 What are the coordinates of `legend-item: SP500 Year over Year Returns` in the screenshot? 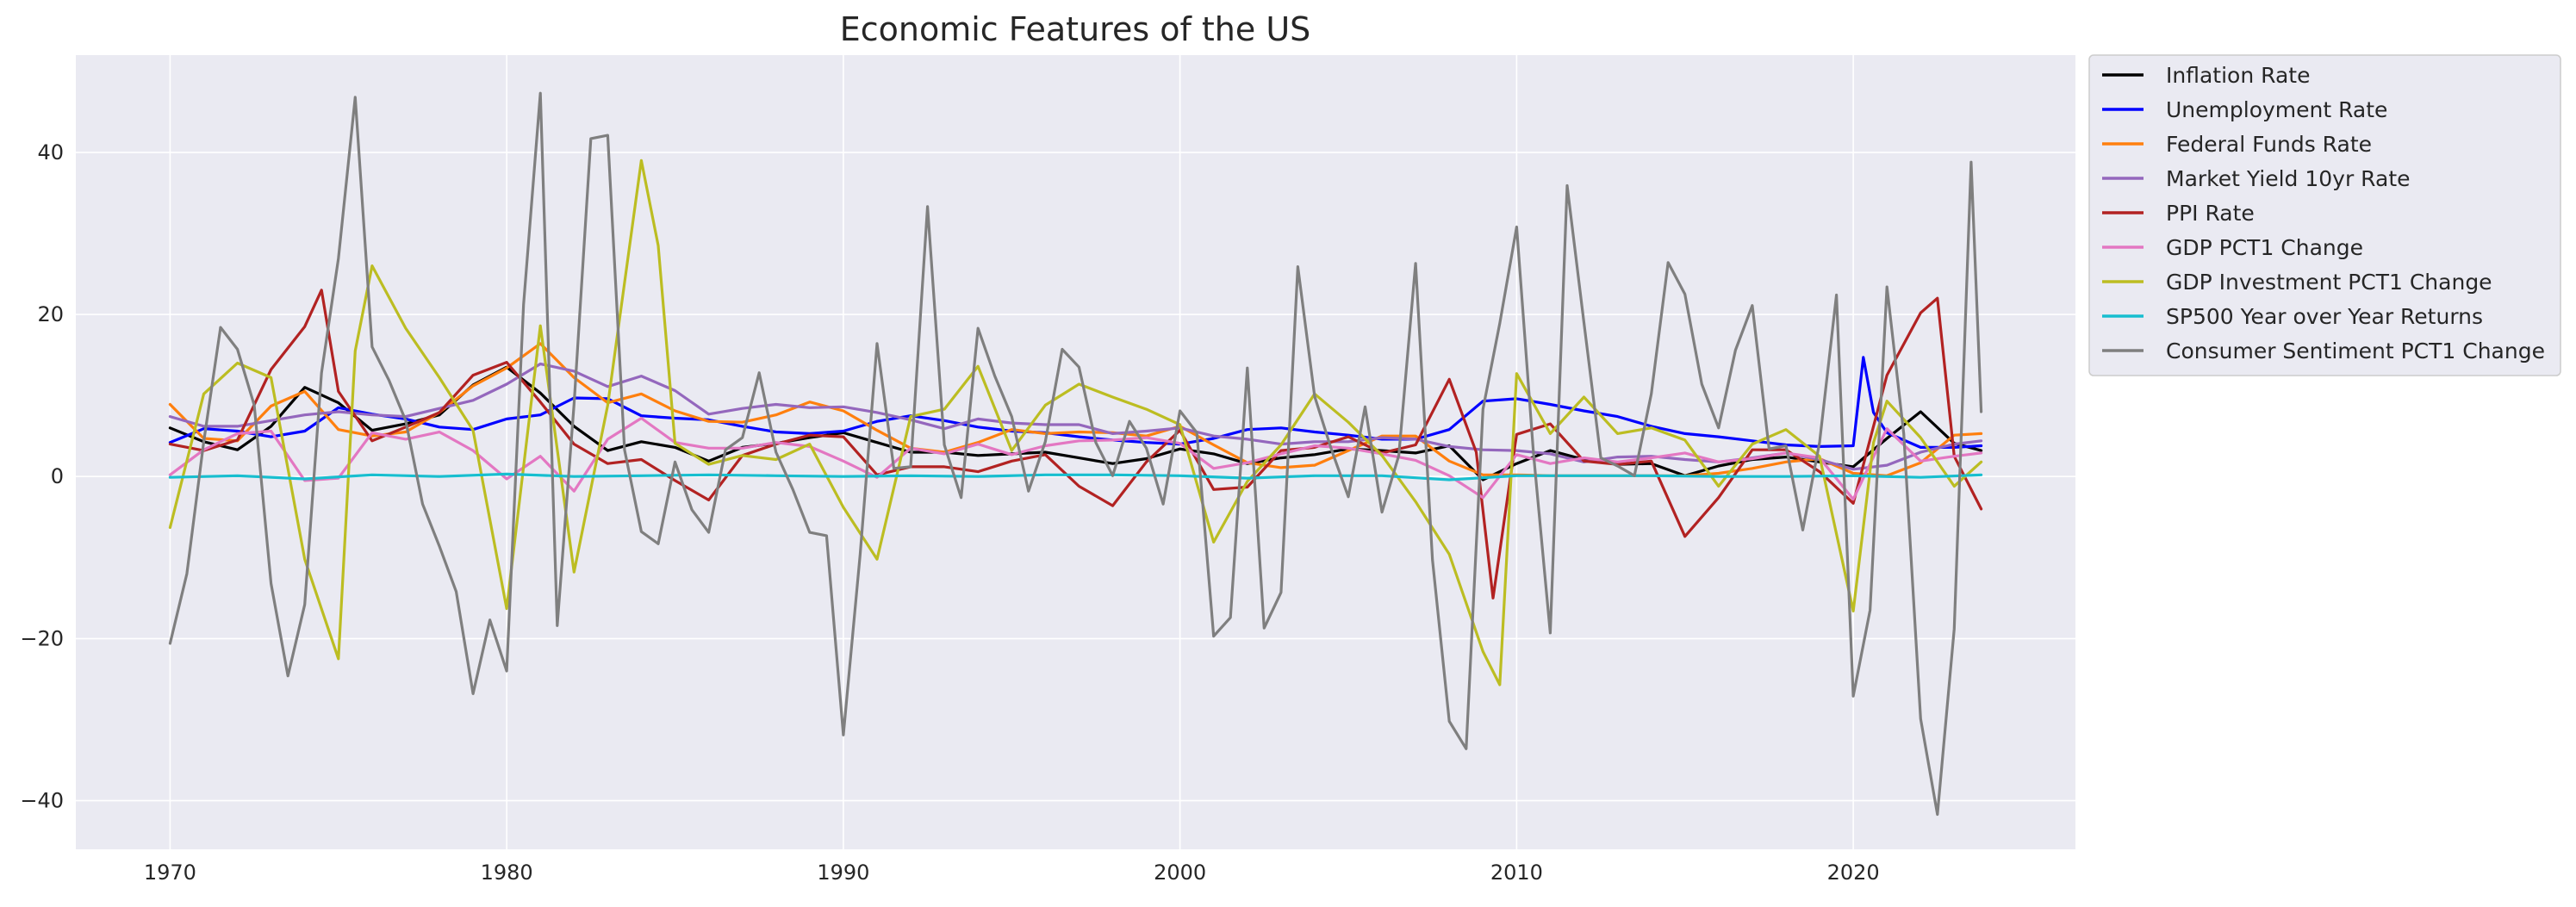 It's located at (2292, 316).